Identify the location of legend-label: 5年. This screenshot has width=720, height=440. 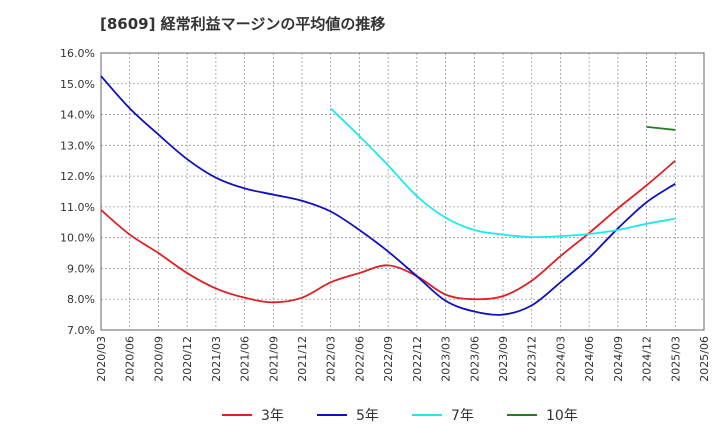
(367, 416).